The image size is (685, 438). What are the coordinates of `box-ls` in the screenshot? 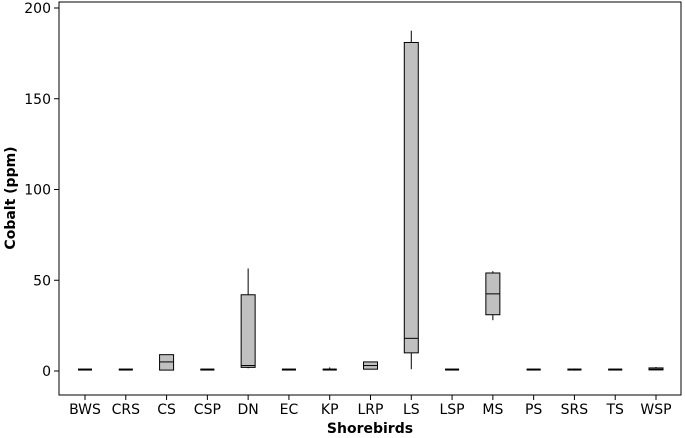 It's located at (411, 200).